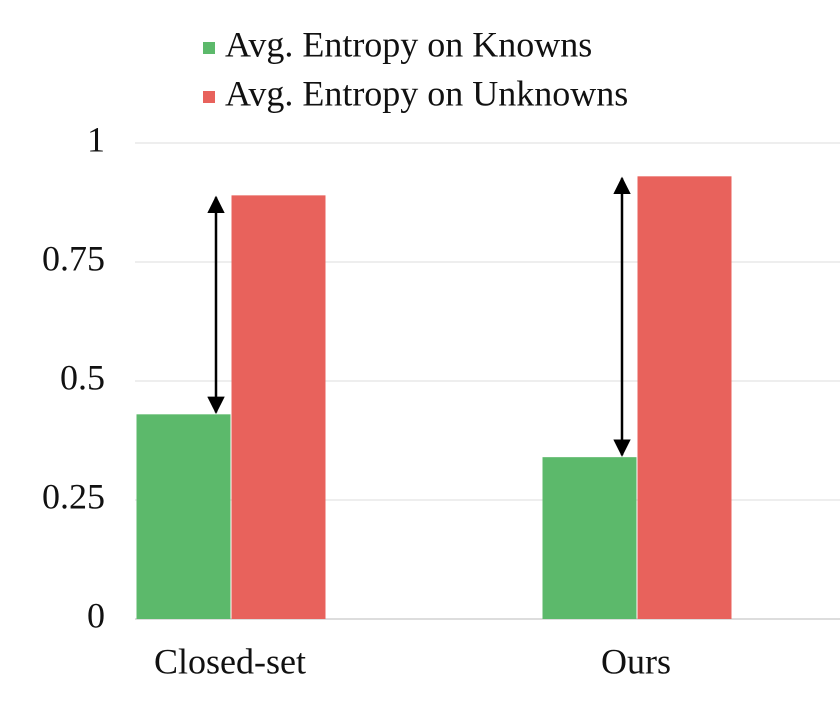 The image size is (840, 703). Describe the element at coordinates (408, 44) in the screenshot. I see `legend-label: Avg. Entropy on Knowns` at that location.